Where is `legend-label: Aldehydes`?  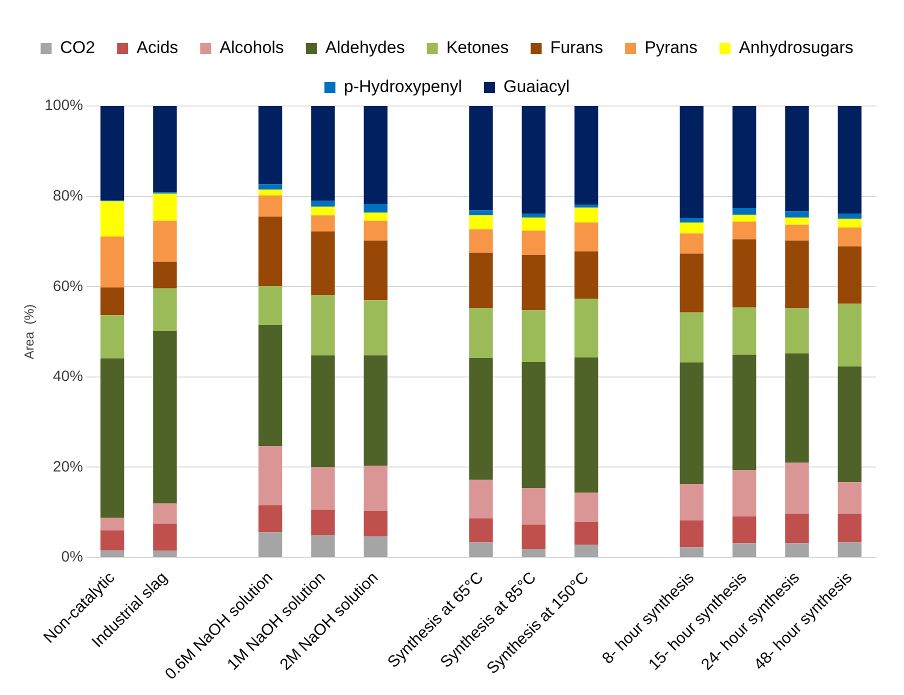
legend-label: Aldehydes is located at coordinates (365, 48).